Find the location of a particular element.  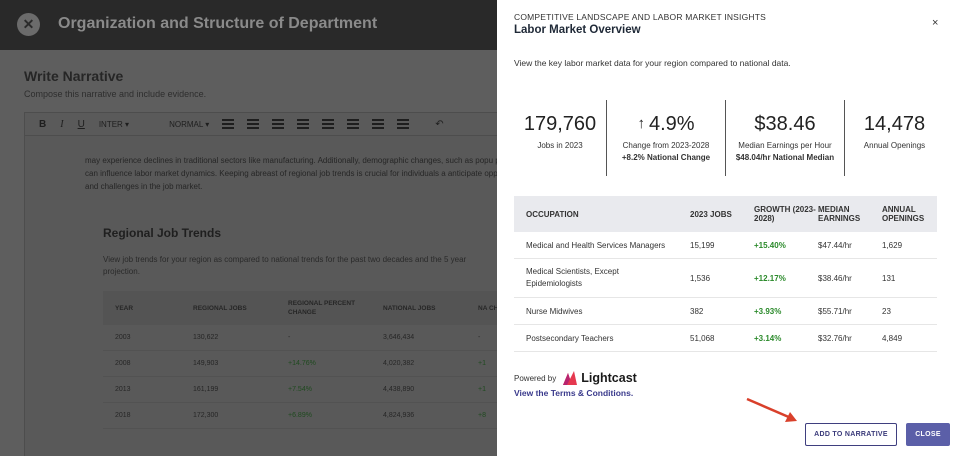

jobs-cell: 51,068 is located at coordinates (702, 338).